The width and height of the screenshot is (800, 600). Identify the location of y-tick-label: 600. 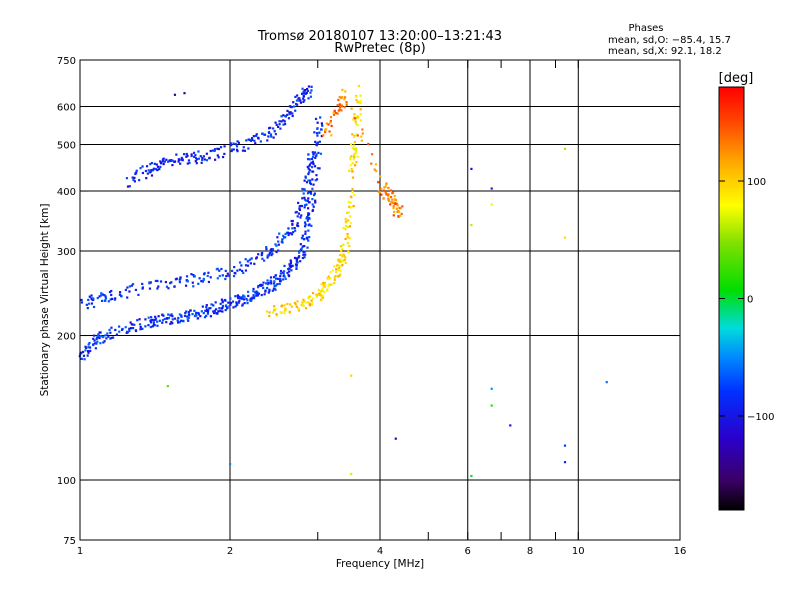
(66, 108).